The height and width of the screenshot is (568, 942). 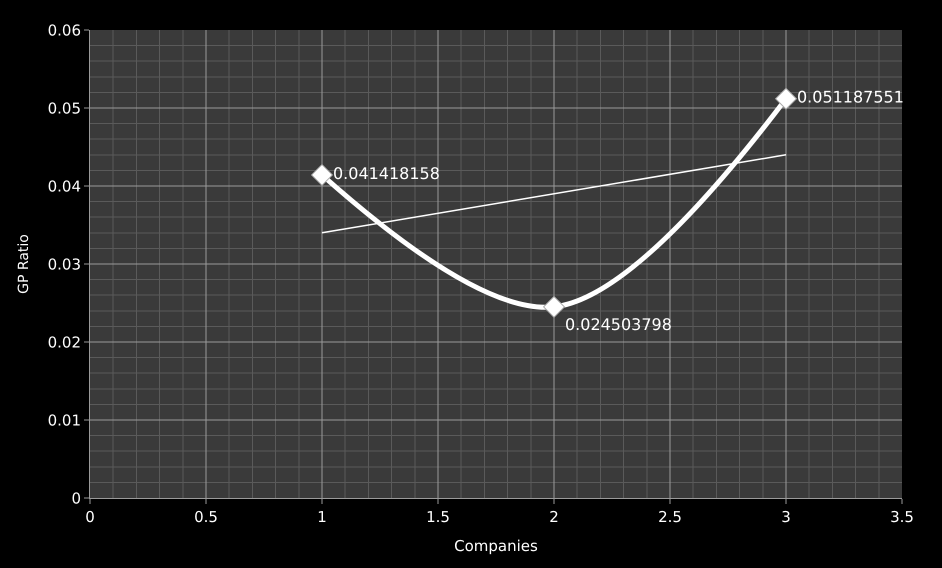 What do you see at coordinates (670, 517) in the screenshot?
I see `x-tick-label: 2.5` at bounding box center [670, 517].